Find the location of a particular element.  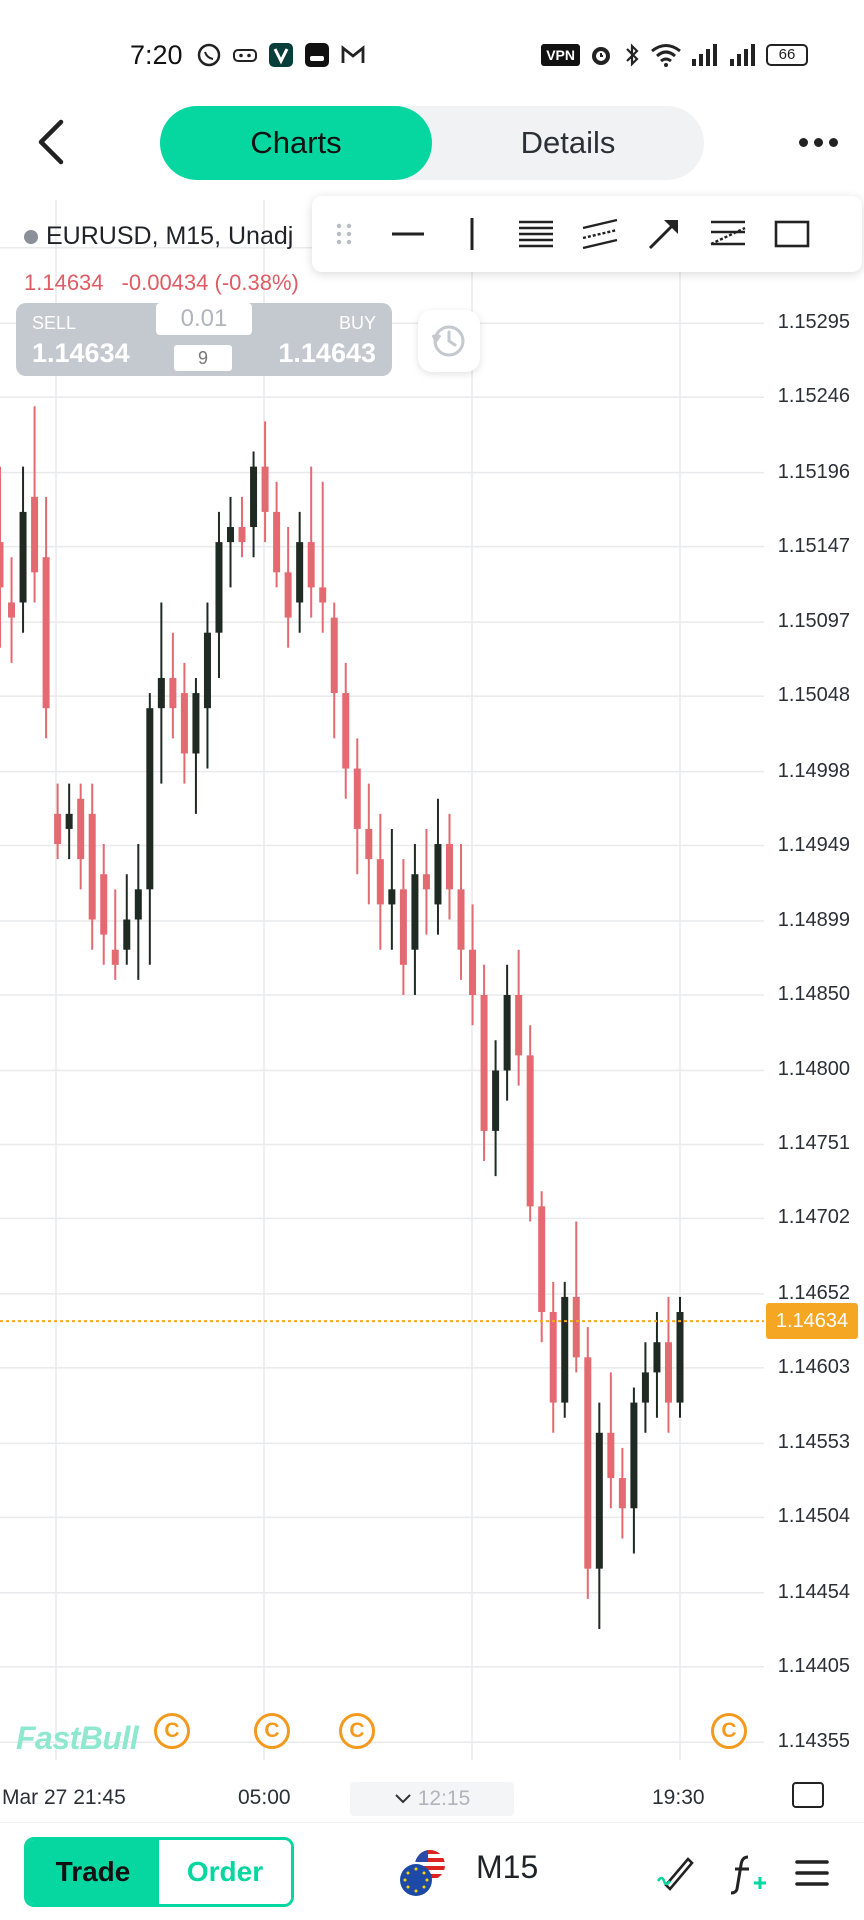

vpn-badge: VPN is located at coordinates (560, 55).